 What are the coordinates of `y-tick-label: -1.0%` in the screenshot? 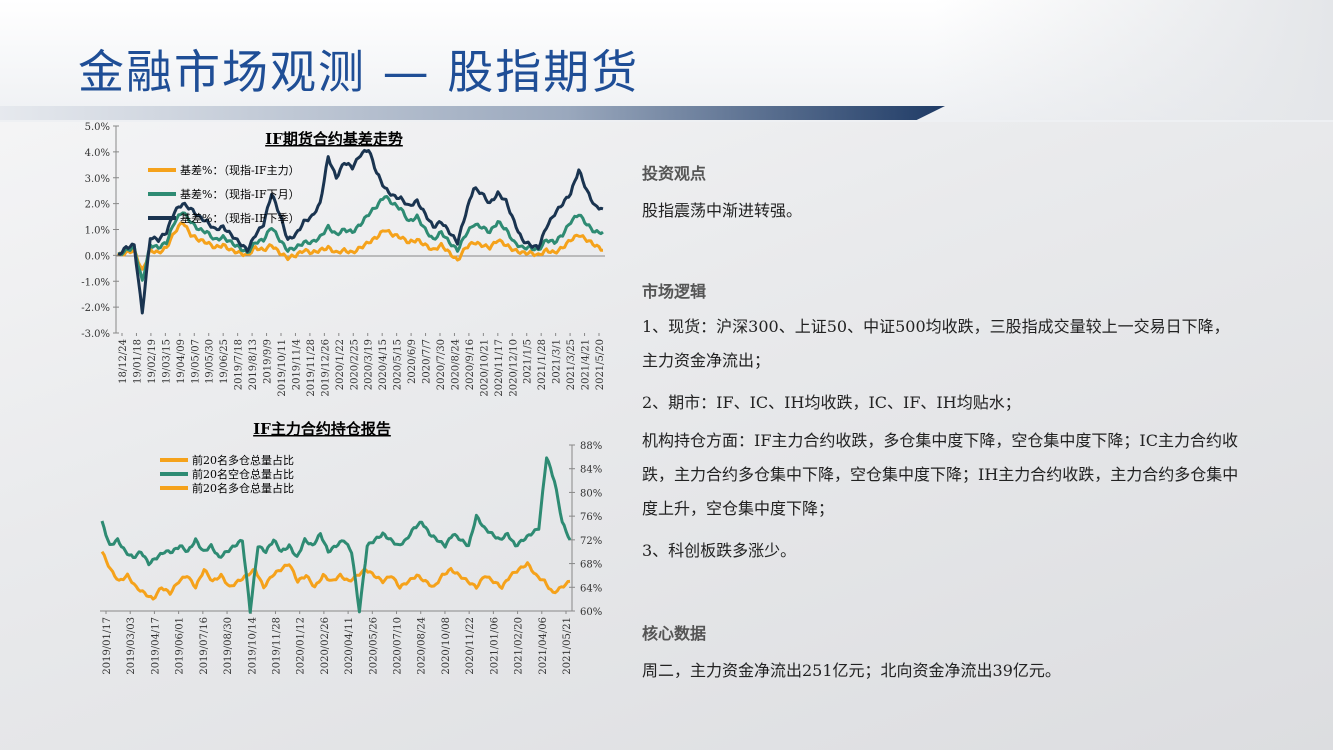 It's located at (95, 282).